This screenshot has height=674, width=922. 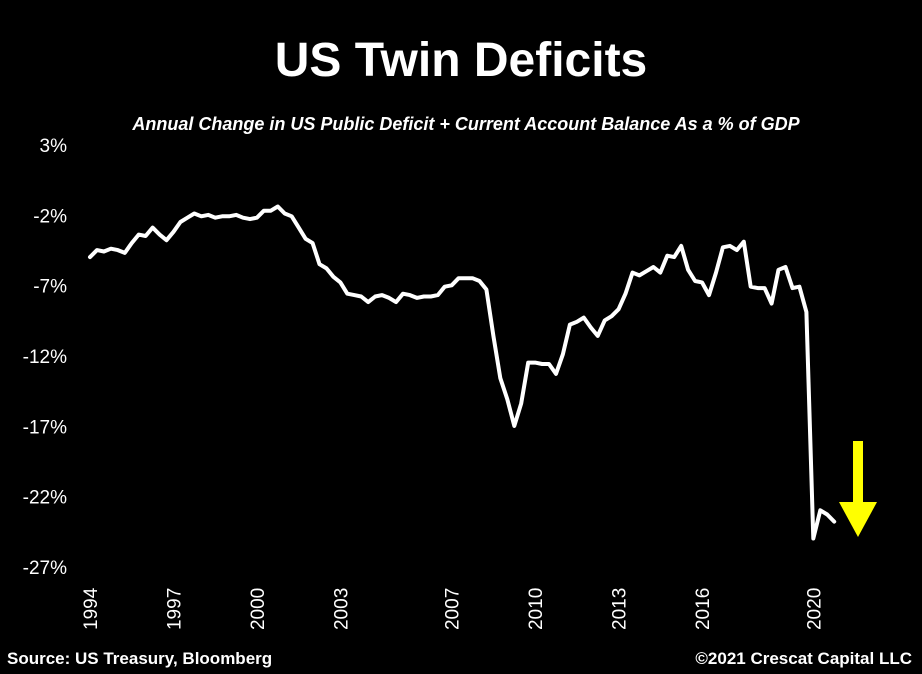 I want to click on y-axis-tick-labels: 3% -2% -7% -12% -17% -22% -27%, so click(x=45, y=357).